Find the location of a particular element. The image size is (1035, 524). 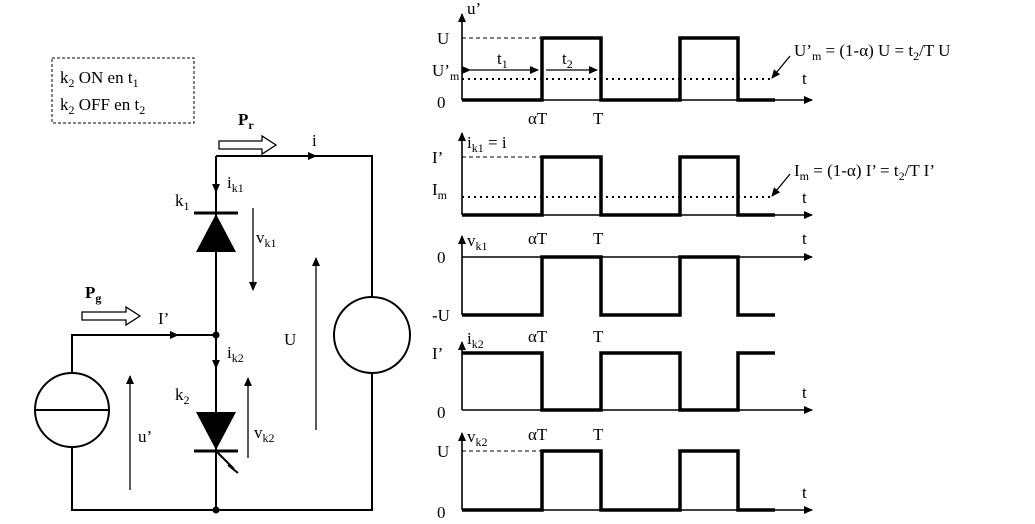

node-mid is located at coordinates (216, 335).